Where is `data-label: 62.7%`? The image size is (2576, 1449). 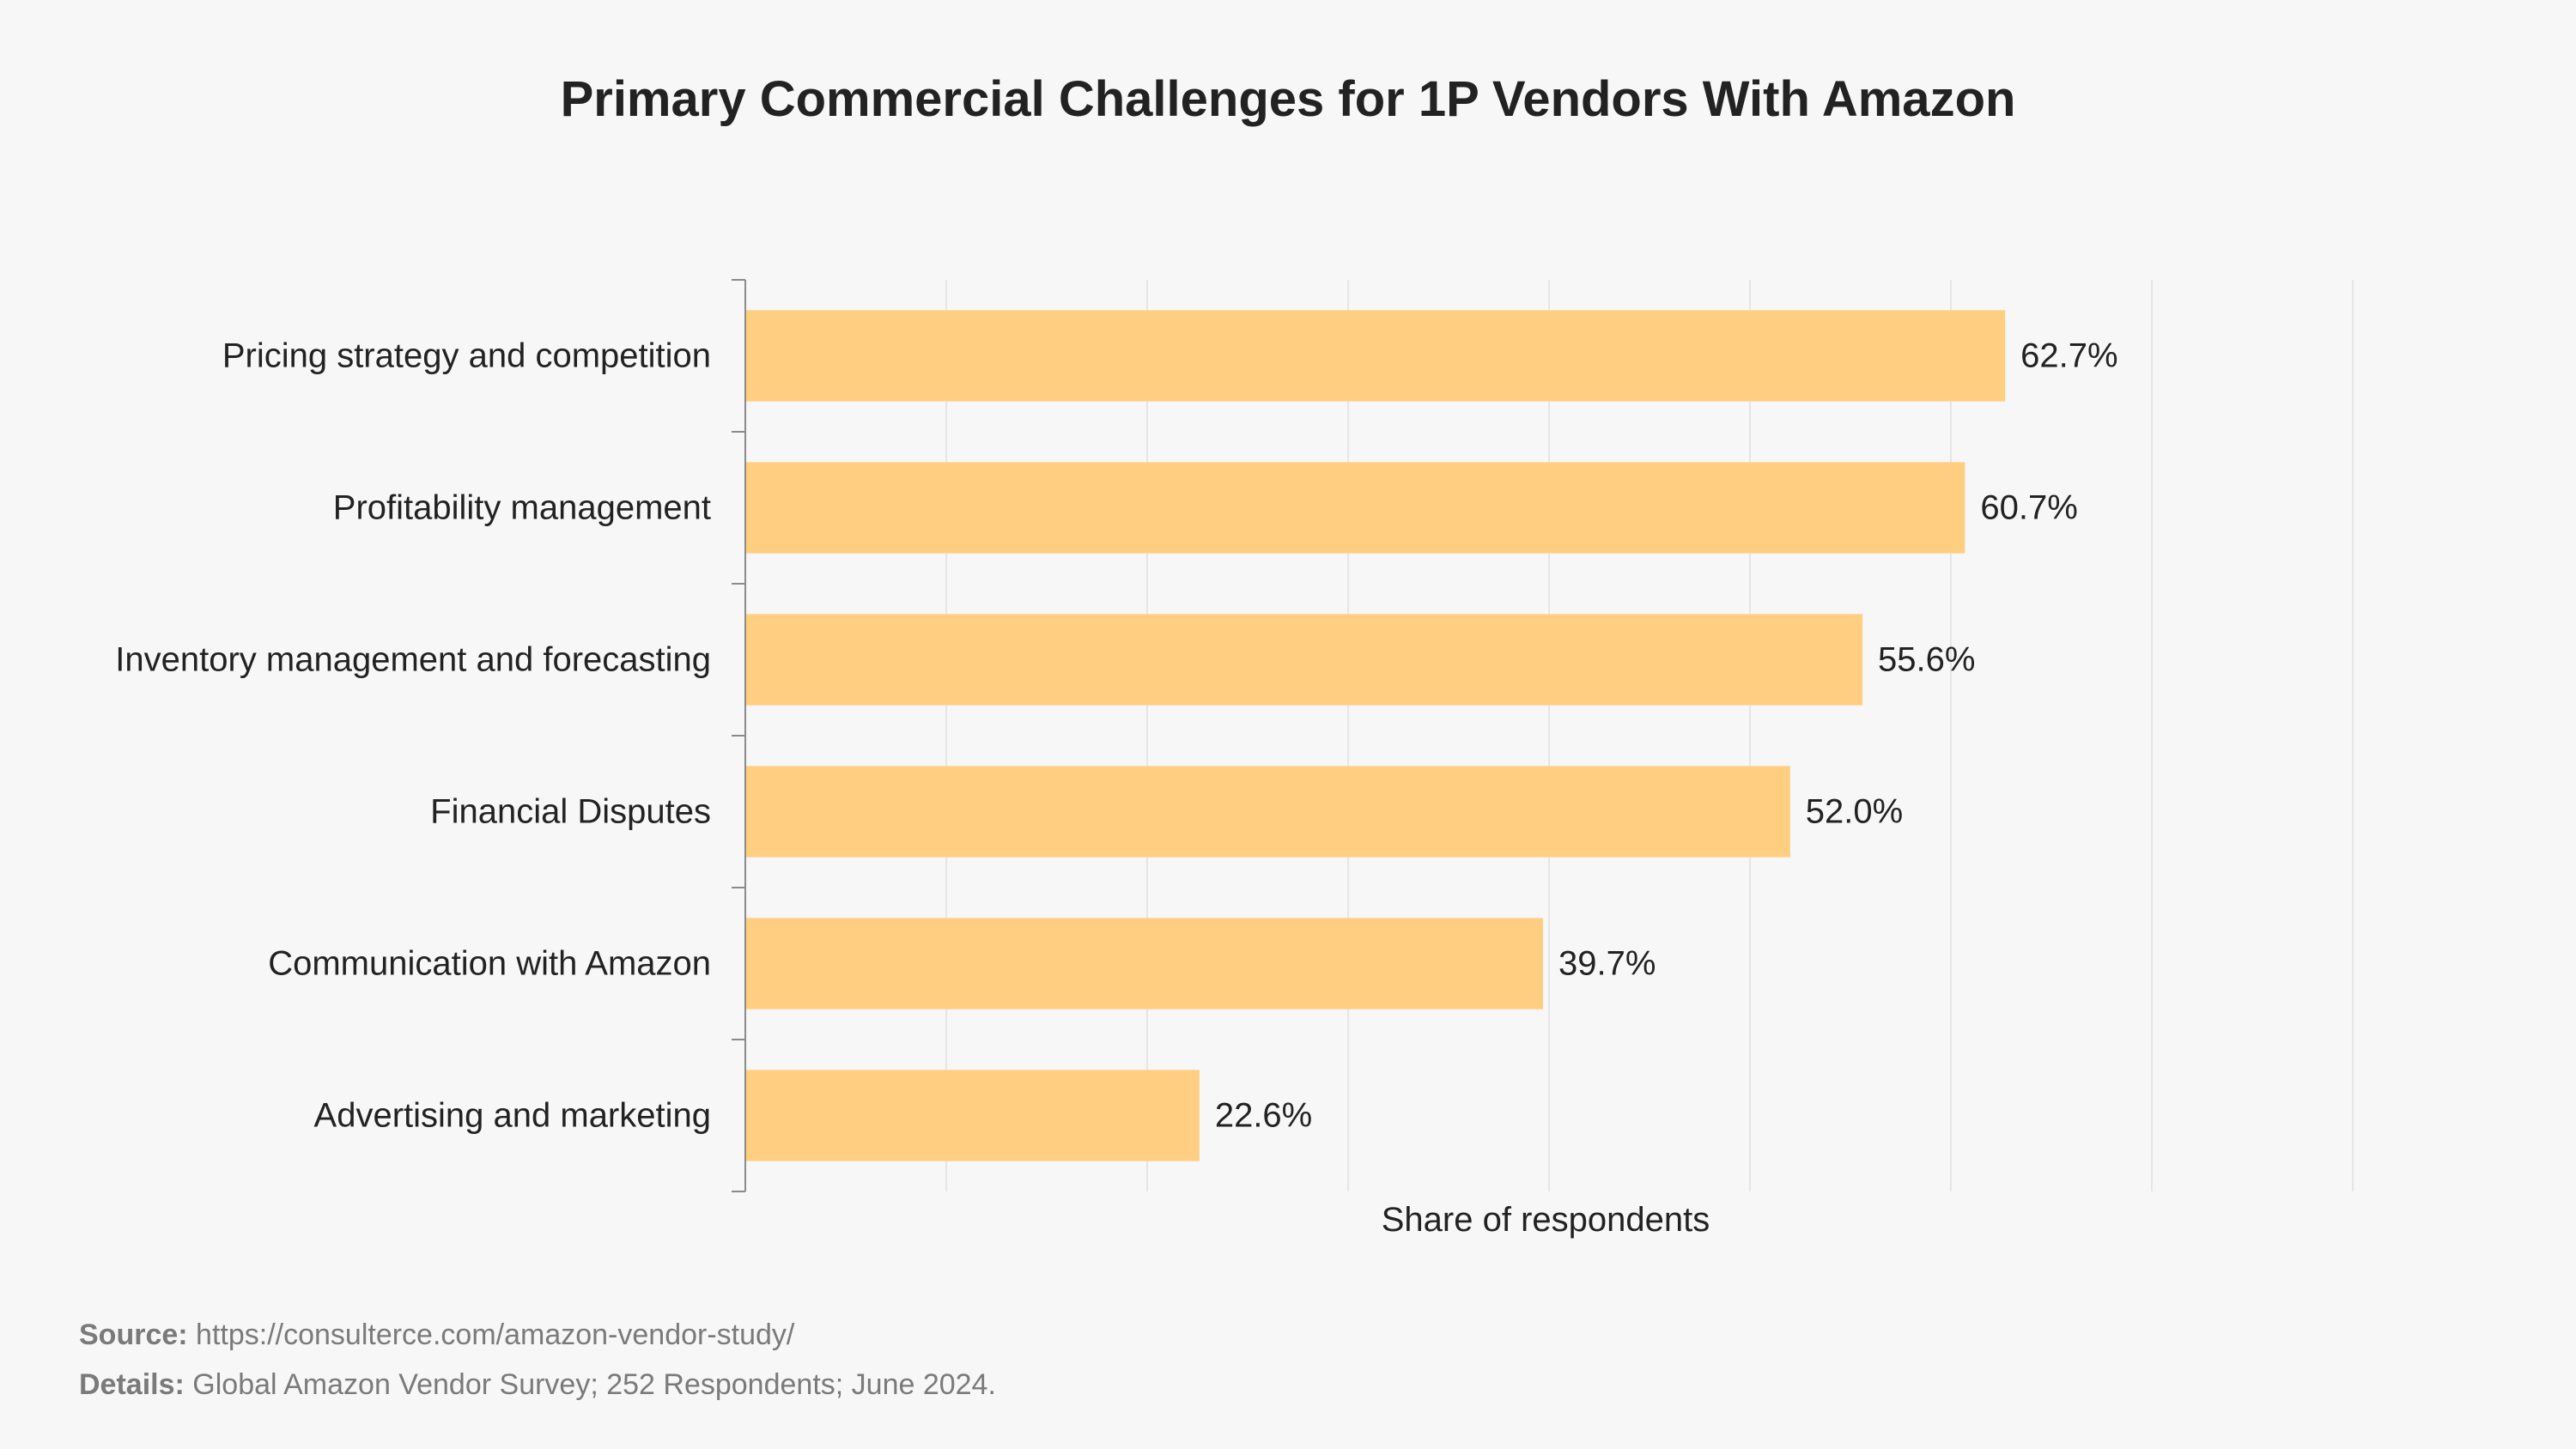 data-label: 62.7% is located at coordinates (2068, 356).